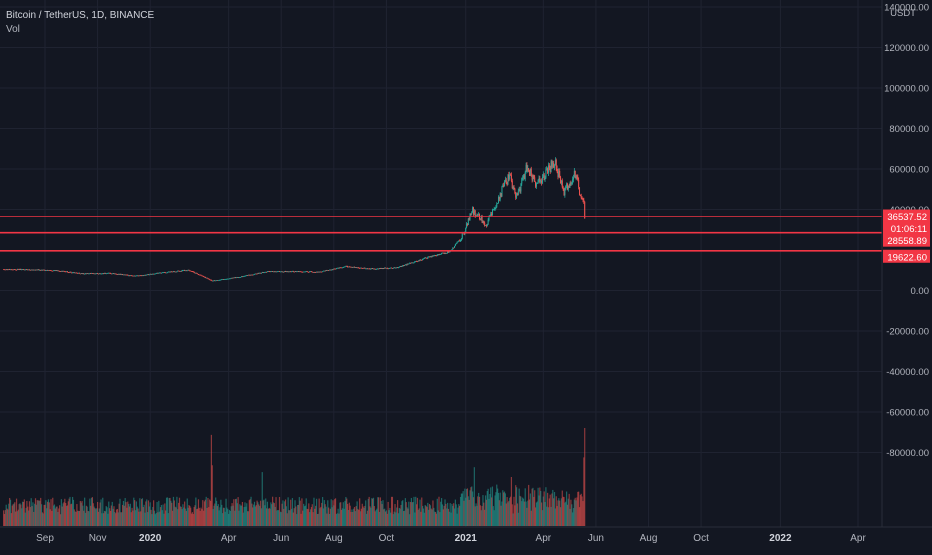 The width and height of the screenshot is (932, 555). Describe the element at coordinates (441, 234) in the screenshot. I see `horizontal-levels` at that location.